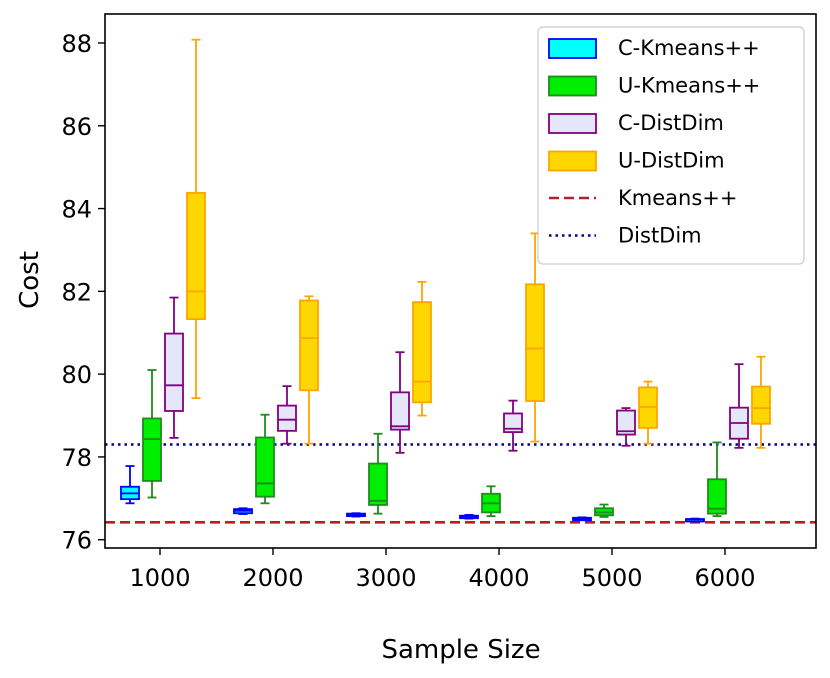 The height and width of the screenshot is (678, 830). I want to click on legend-label: Kmeans++, so click(677, 198).